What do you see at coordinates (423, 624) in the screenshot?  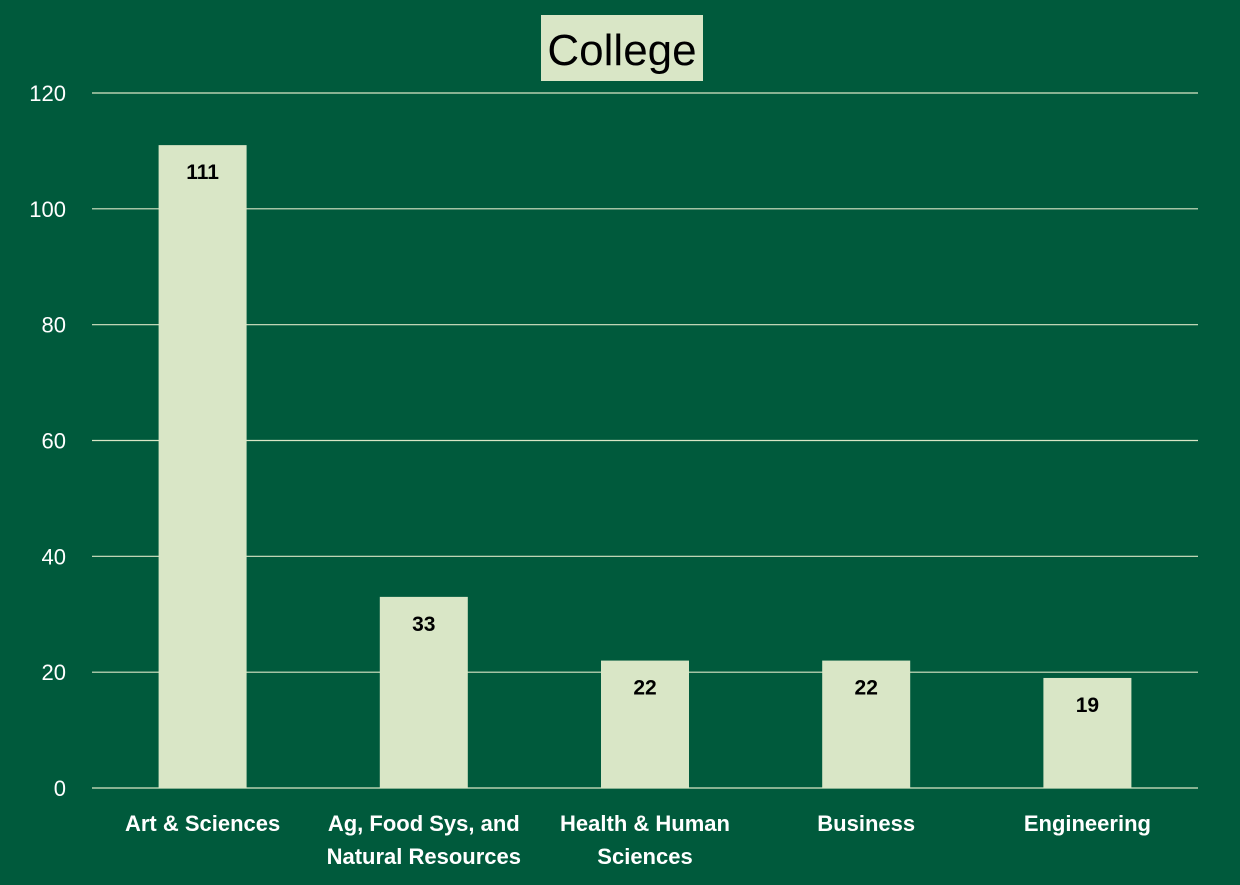 I see `bar-value-label: 33` at bounding box center [423, 624].